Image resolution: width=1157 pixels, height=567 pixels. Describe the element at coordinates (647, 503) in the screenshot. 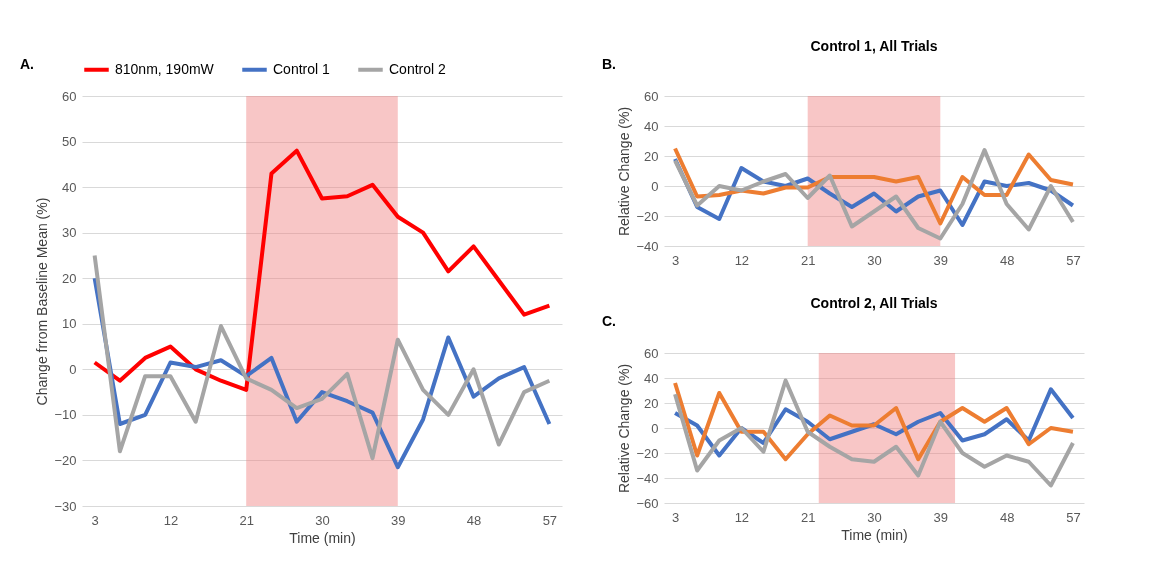

I see `y-tick-label: −60` at that location.